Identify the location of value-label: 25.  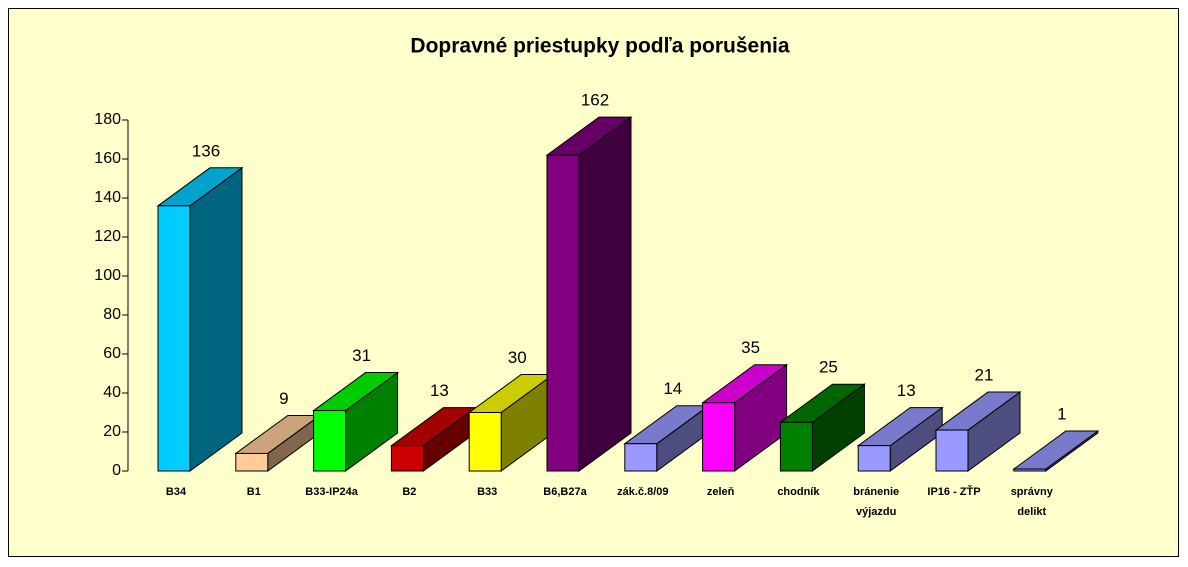
(828, 367).